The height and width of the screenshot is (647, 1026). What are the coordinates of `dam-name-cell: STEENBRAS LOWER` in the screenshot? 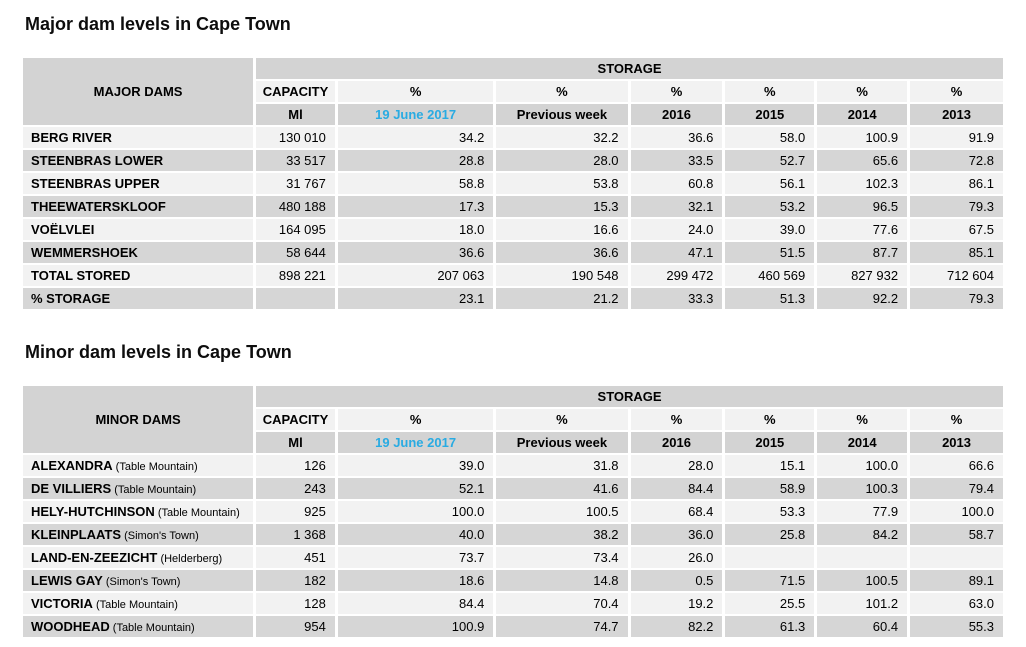 It's located at (138, 160).